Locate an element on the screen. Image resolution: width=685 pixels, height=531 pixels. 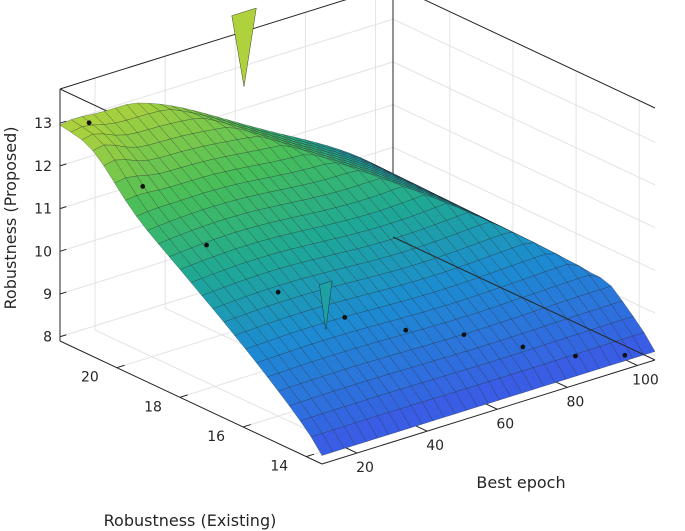
x-tick-label: 60 is located at coordinates (505, 424).